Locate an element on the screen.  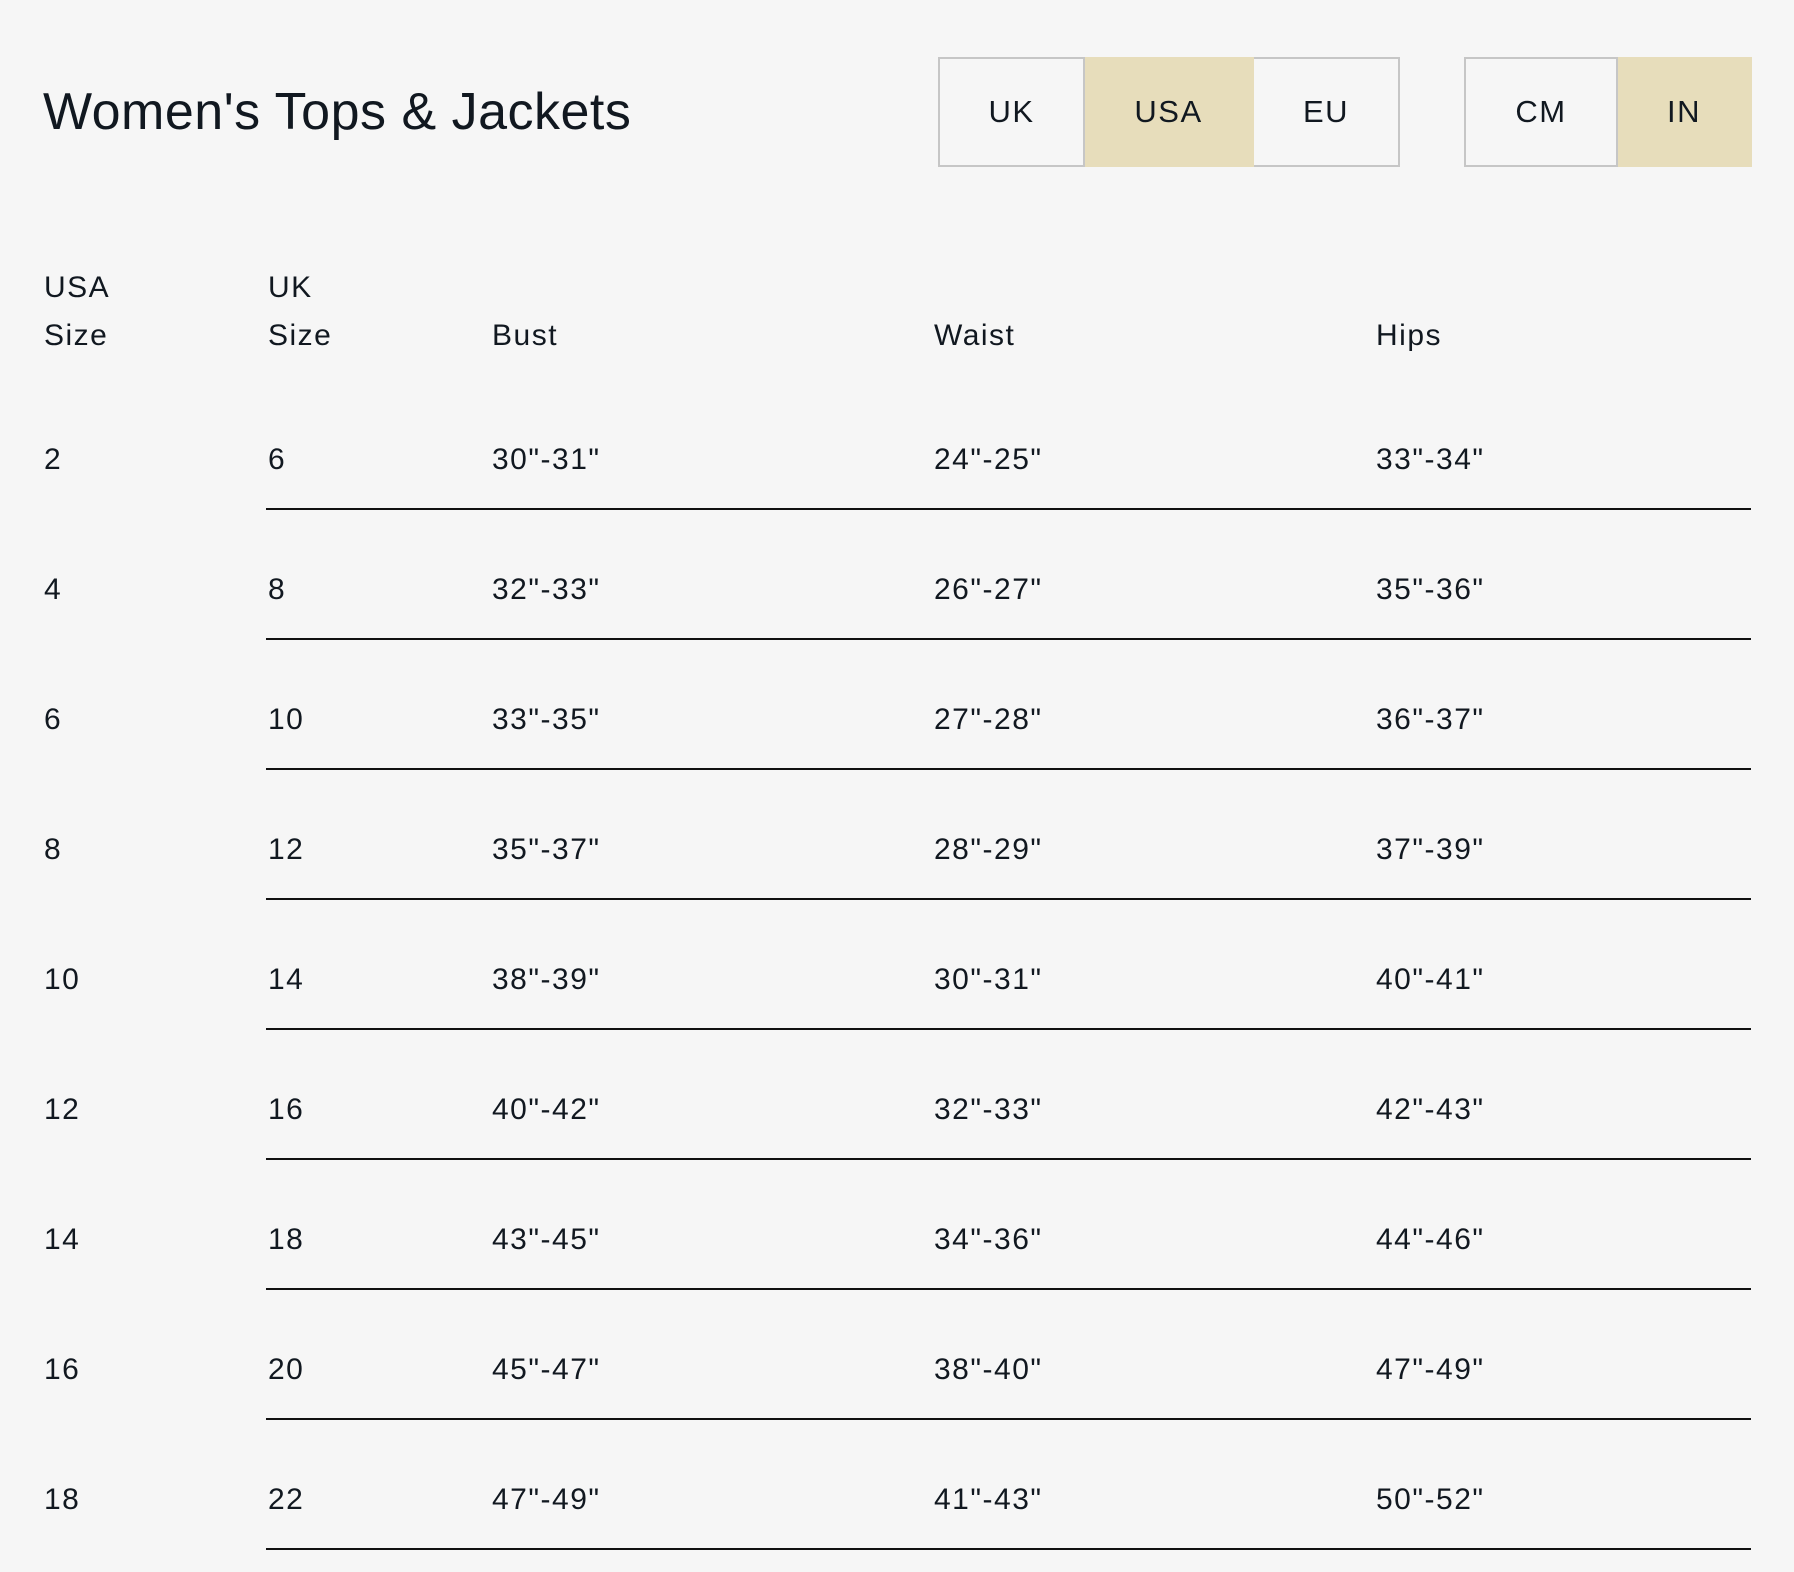
cell-bust: 38"-39" is located at coordinates (546, 979).